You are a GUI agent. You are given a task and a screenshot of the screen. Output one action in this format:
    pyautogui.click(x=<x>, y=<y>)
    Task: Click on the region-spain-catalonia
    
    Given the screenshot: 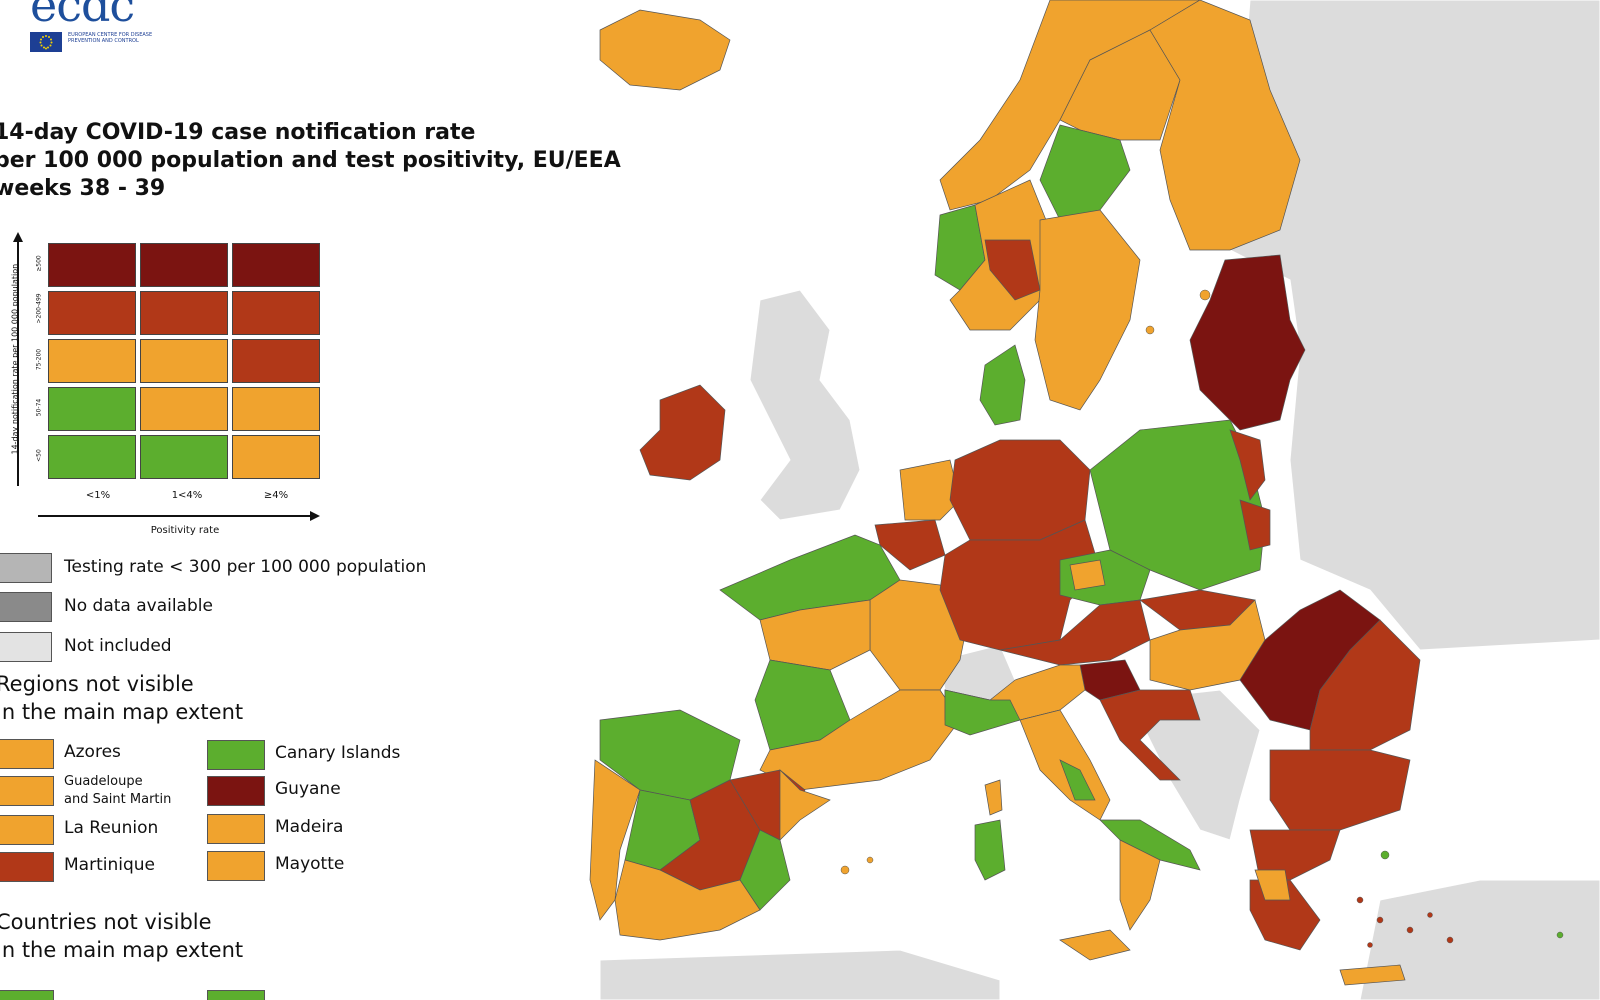 What is the action you would take?
    pyautogui.click(x=805, y=805)
    